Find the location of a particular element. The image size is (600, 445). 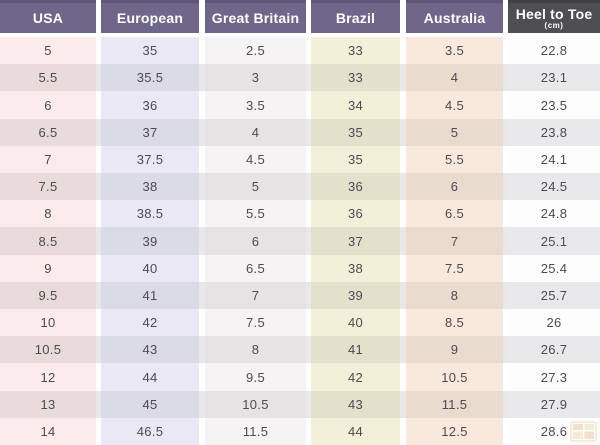

table-cell: 12 is located at coordinates (48, 377).